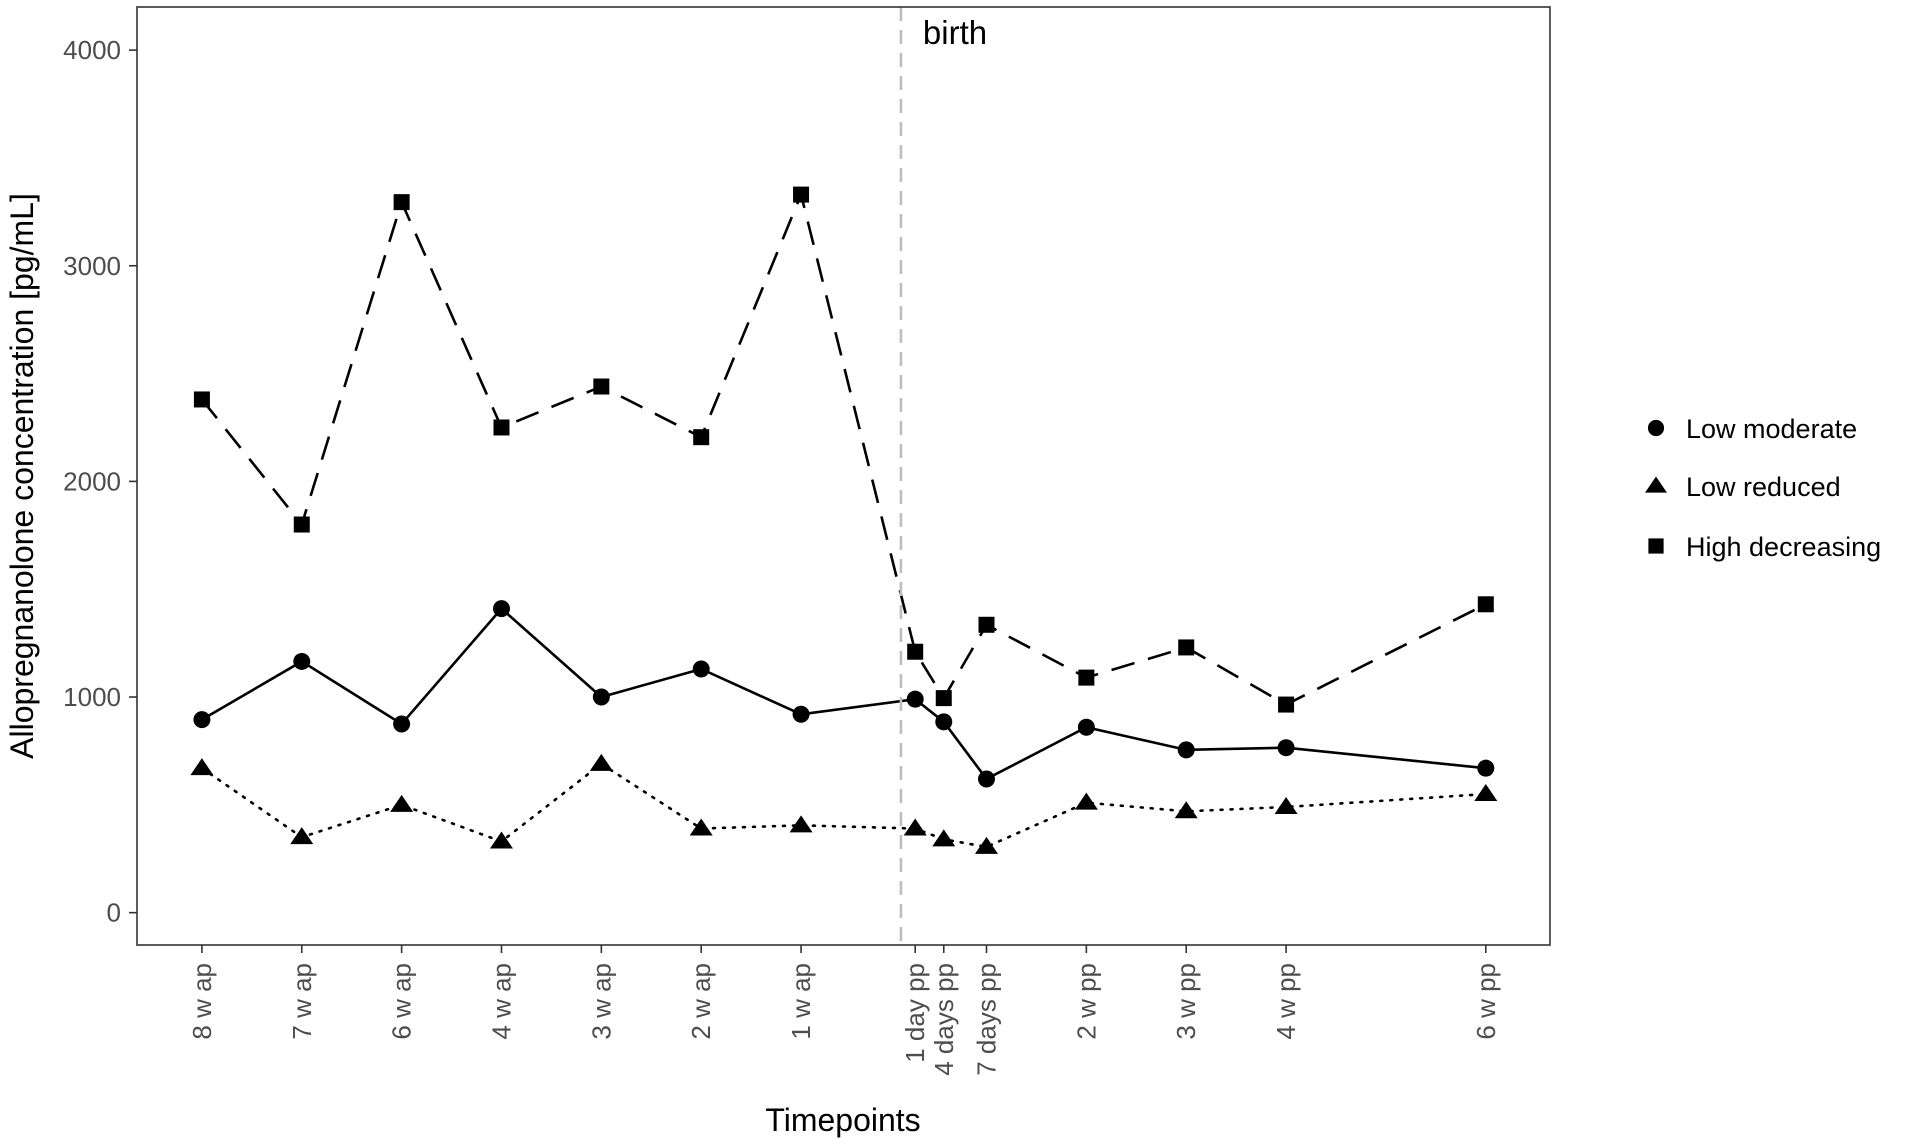 The height and width of the screenshot is (1146, 1909). Describe the element at coordinates (22, 476) in the screenshot. I see `y-axis-title: Allopregnanolone concentration [pg/mL]` at that location.